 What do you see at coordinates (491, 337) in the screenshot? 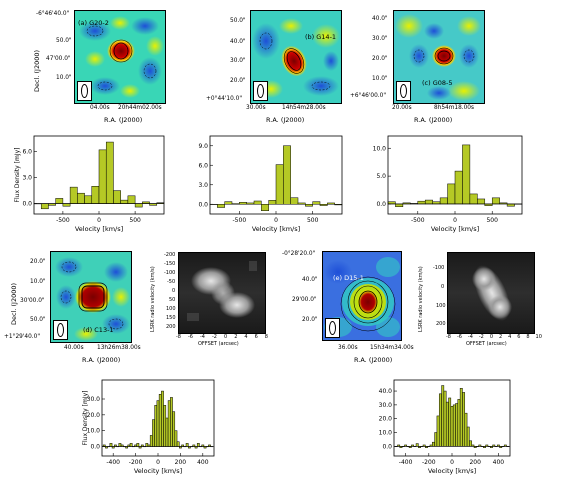
I see `xtick: 0` at bounding box center [491, 337].